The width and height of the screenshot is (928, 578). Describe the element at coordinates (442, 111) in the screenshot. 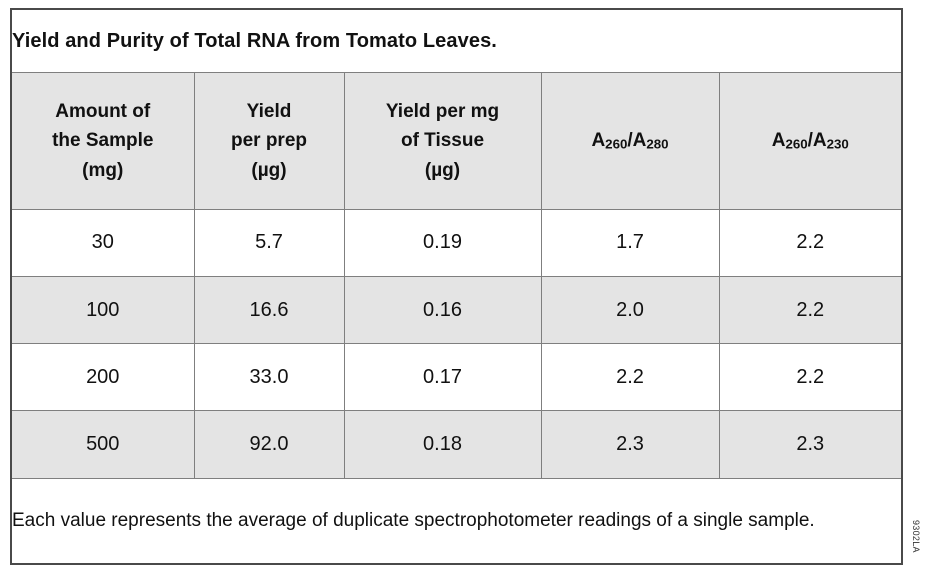

I see `header-line: Yield per mg` at that location.